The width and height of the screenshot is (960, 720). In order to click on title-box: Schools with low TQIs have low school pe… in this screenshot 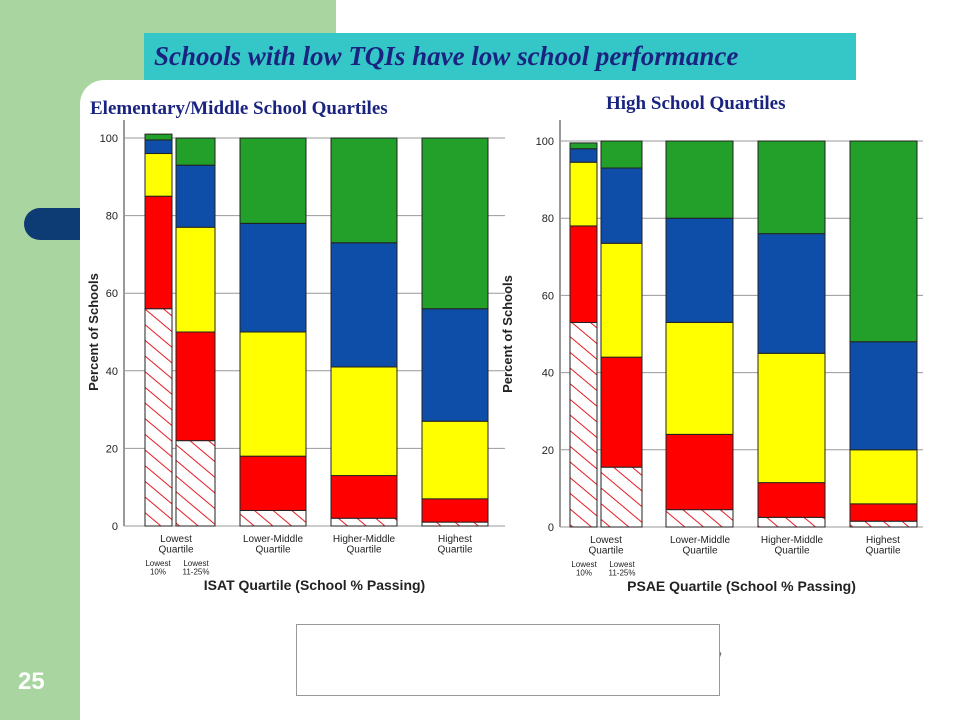, I will do `click(500, 56)`.